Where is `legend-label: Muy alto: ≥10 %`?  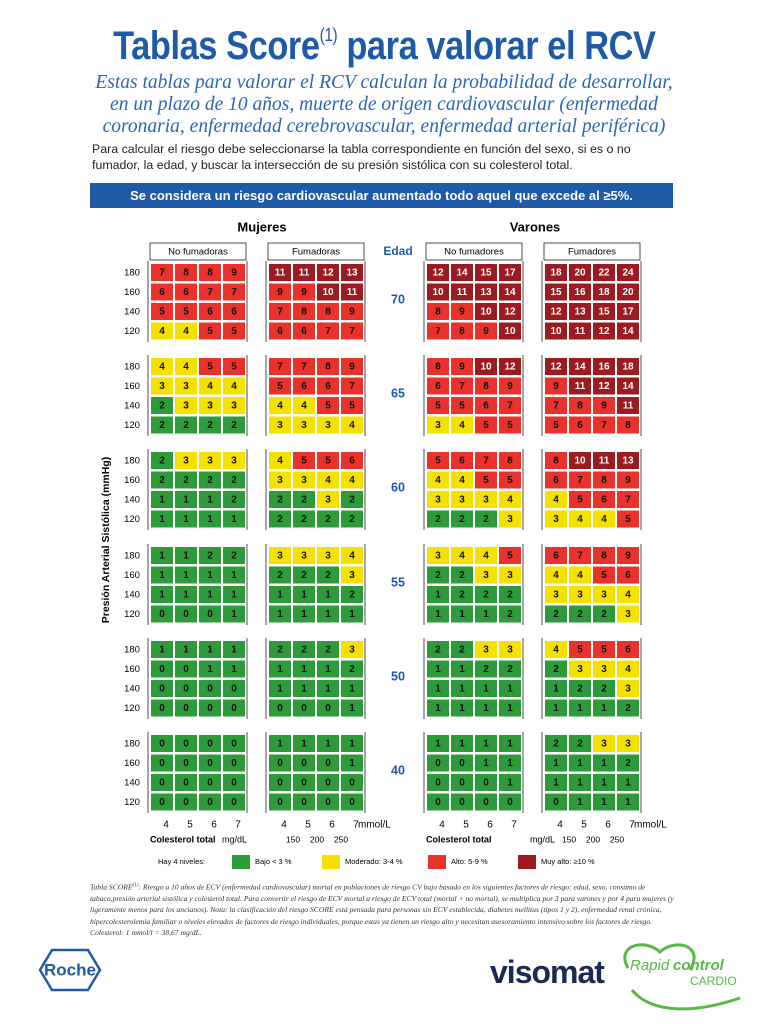 legend-label: Muy alto: ≥10 % is located at coordinates (568, 861).